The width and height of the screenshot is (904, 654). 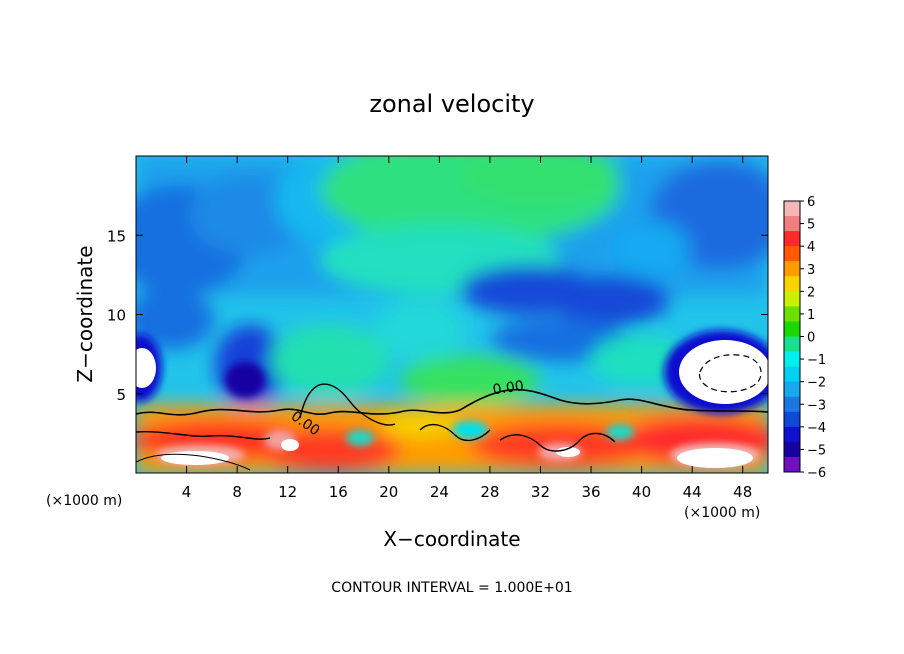 I want to click on x-tick-label: 40, so click(x=641, y=492).